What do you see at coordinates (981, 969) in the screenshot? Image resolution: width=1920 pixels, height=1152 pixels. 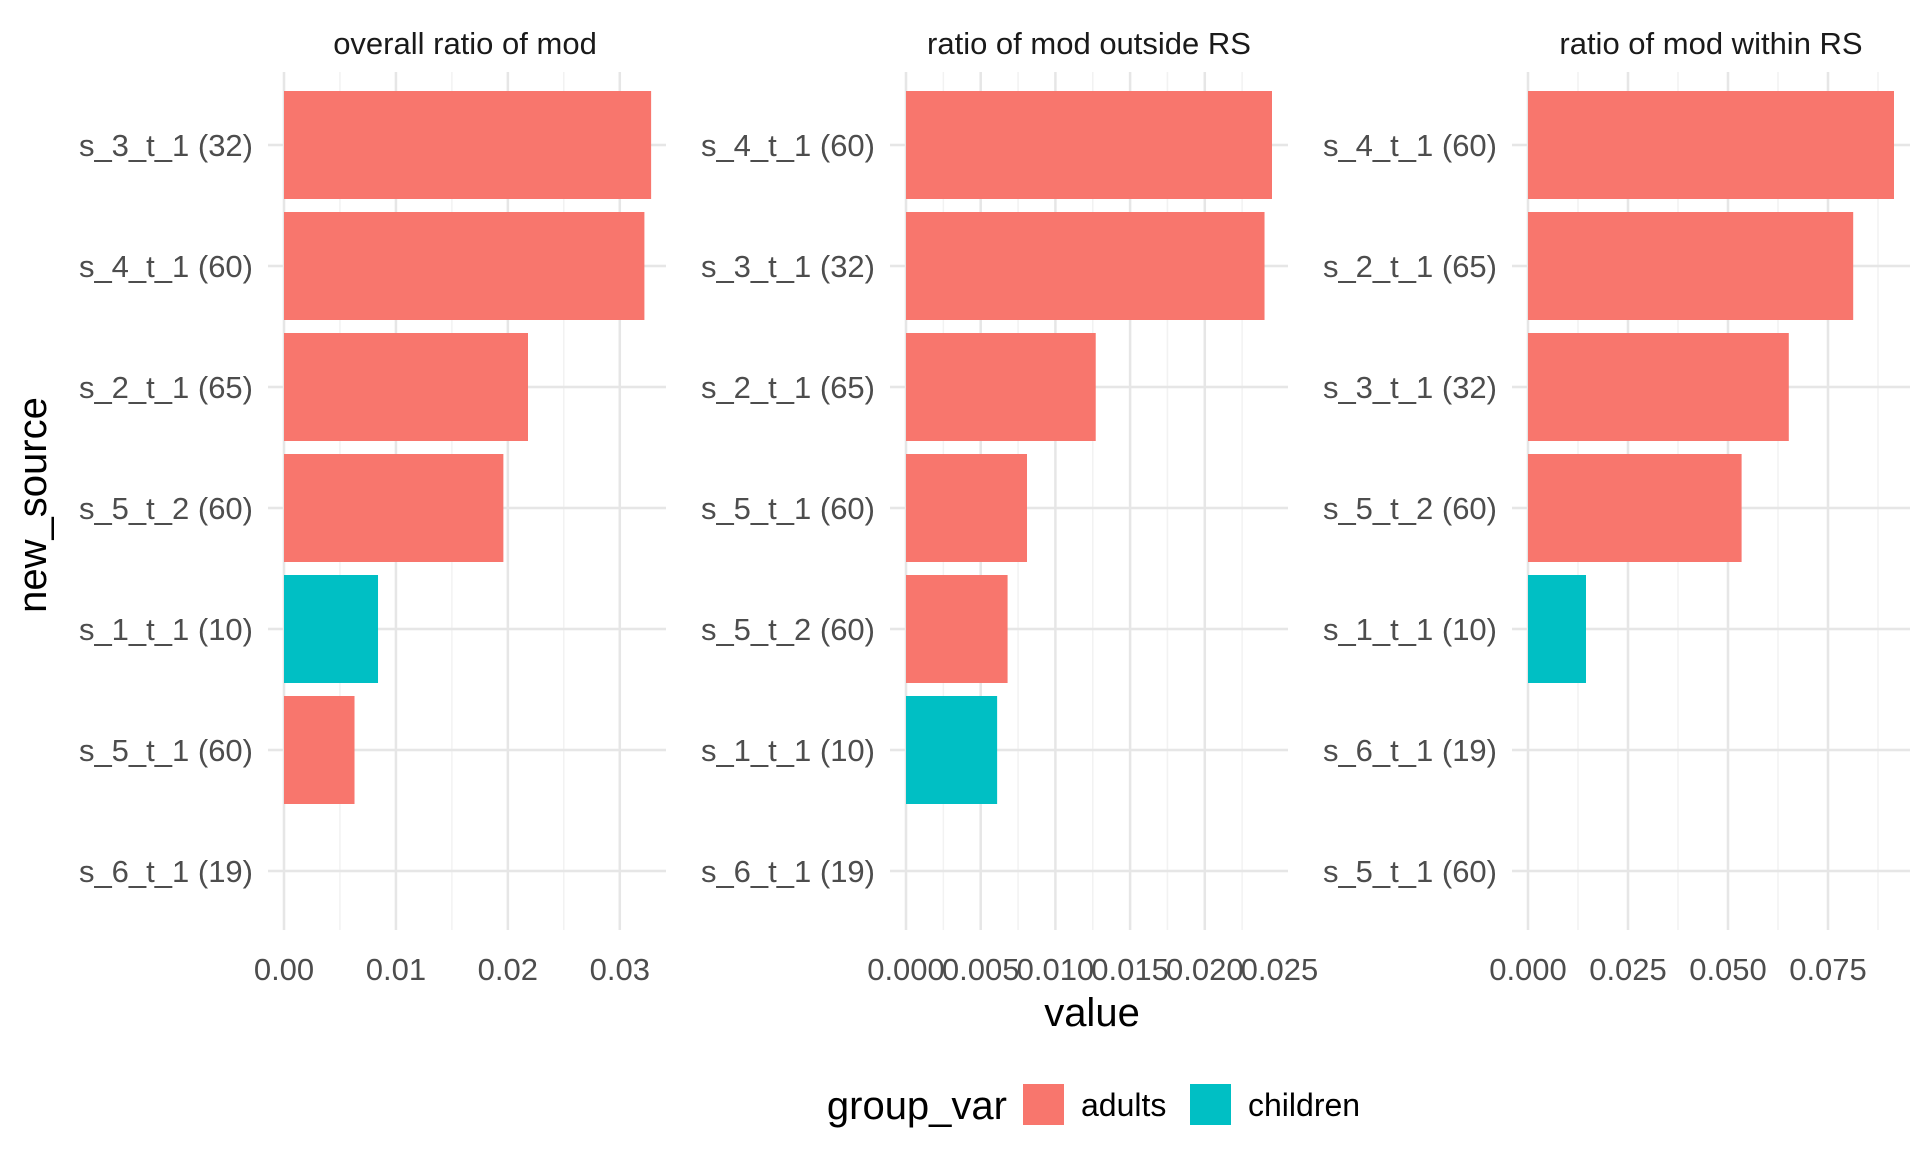 I see `x-tick-label: 0.005` at bounding box center [981, 969].